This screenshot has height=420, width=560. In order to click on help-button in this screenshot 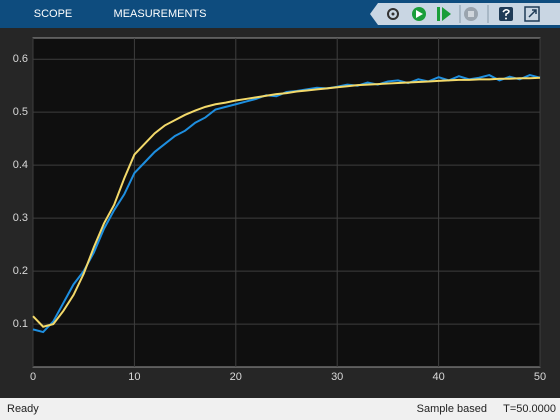, I will do `click(506, 14)`.